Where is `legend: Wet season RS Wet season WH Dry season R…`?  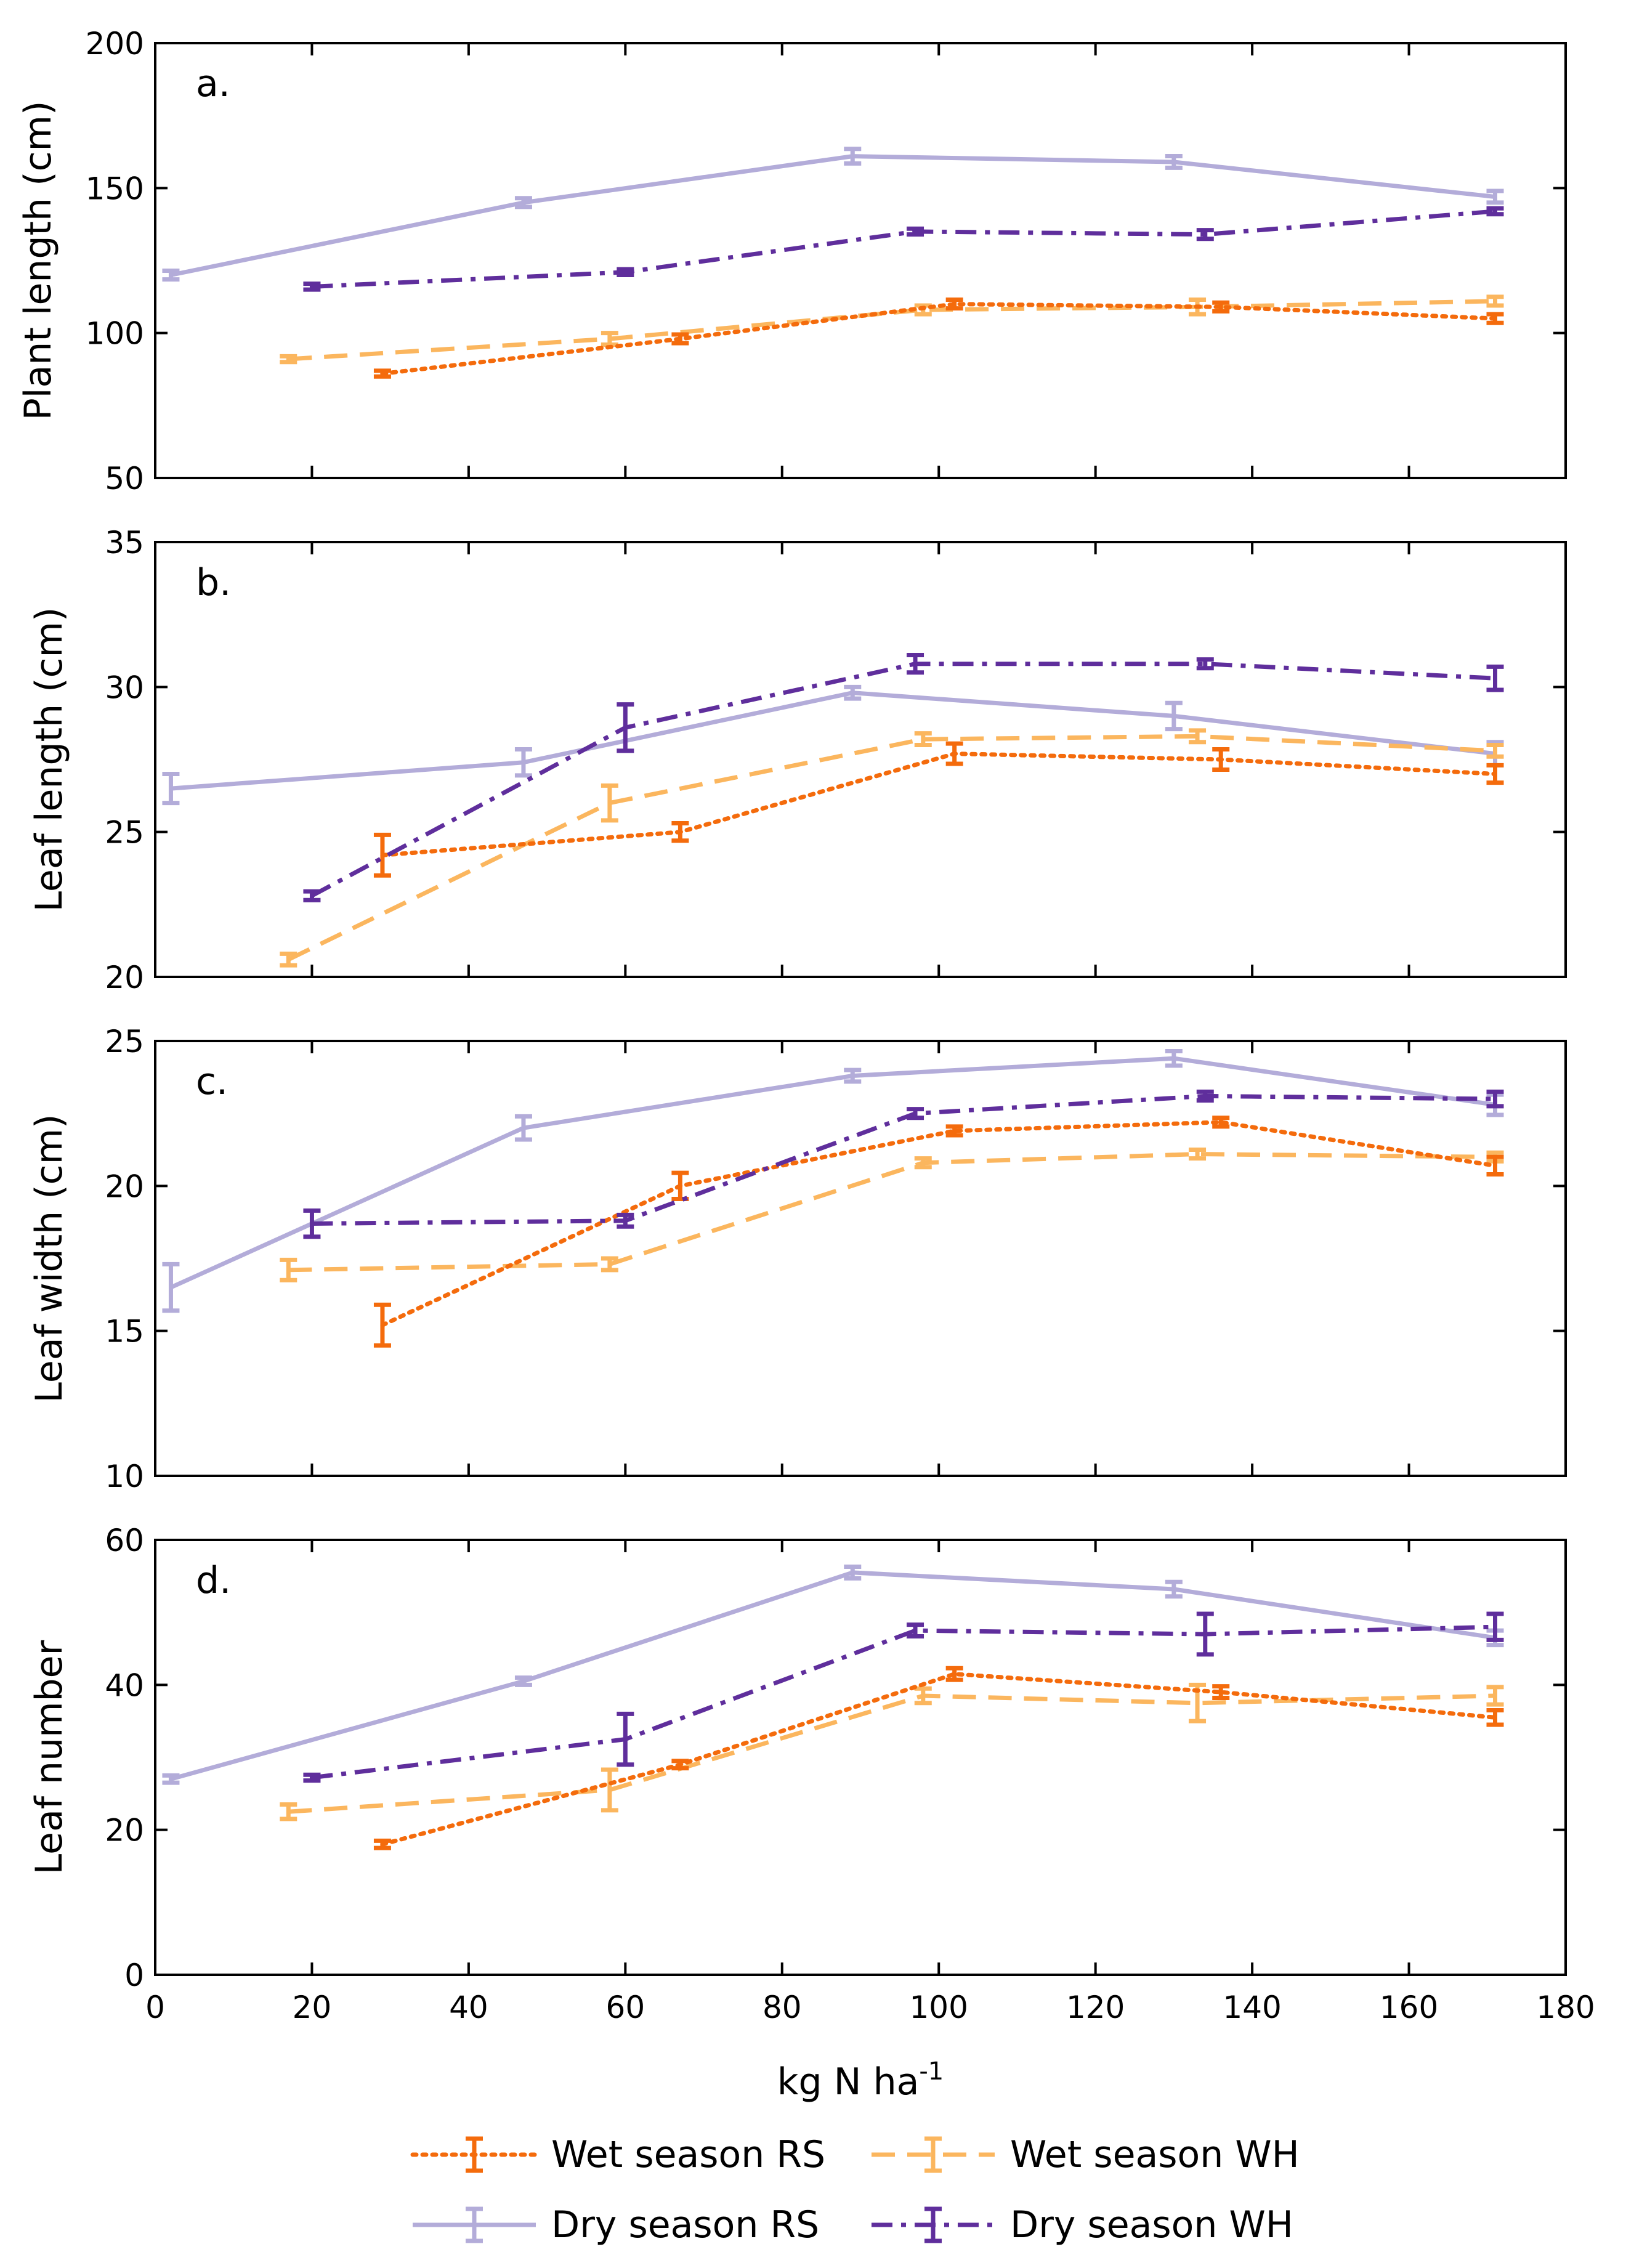
legend: Wet season RS Wet season WH Dry season R… is located at coordinates (855, 2190).